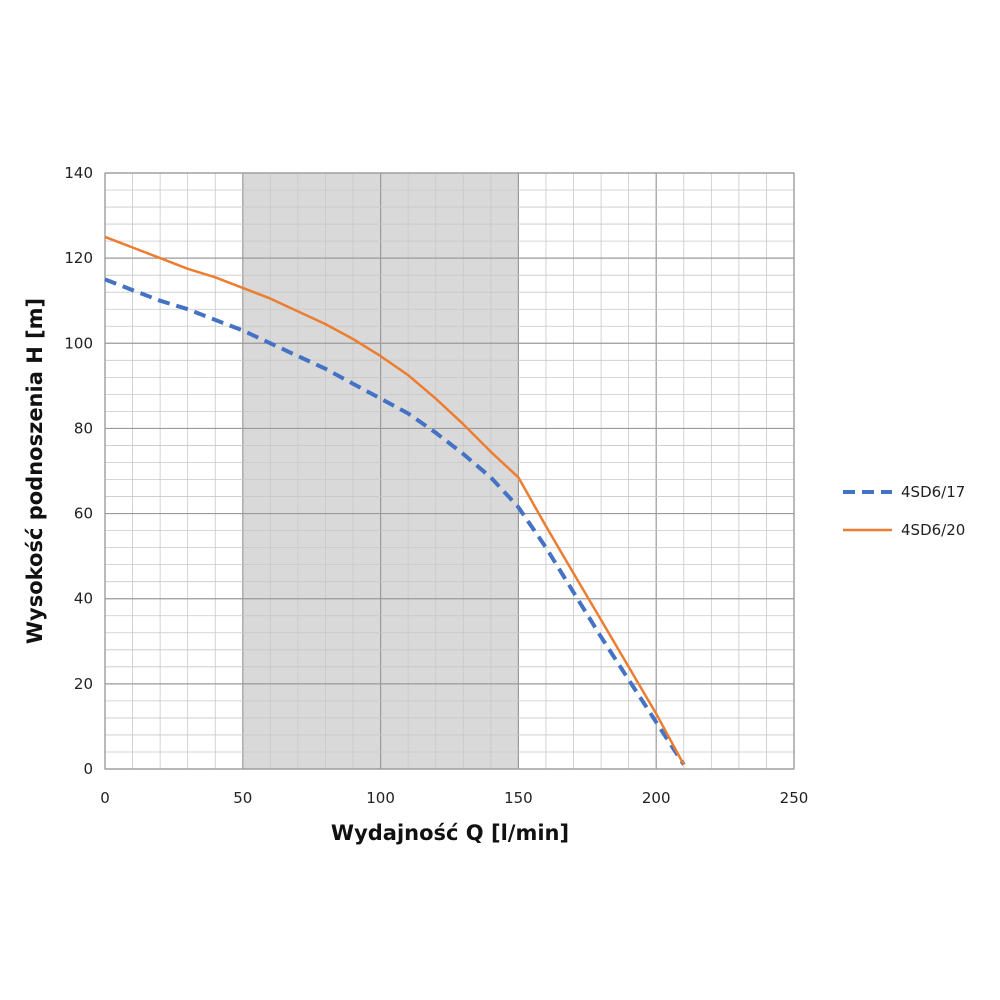  Describe the element at coordinates (78, 173) in the screenshot. I see `y-tick-label: 140` at that location.